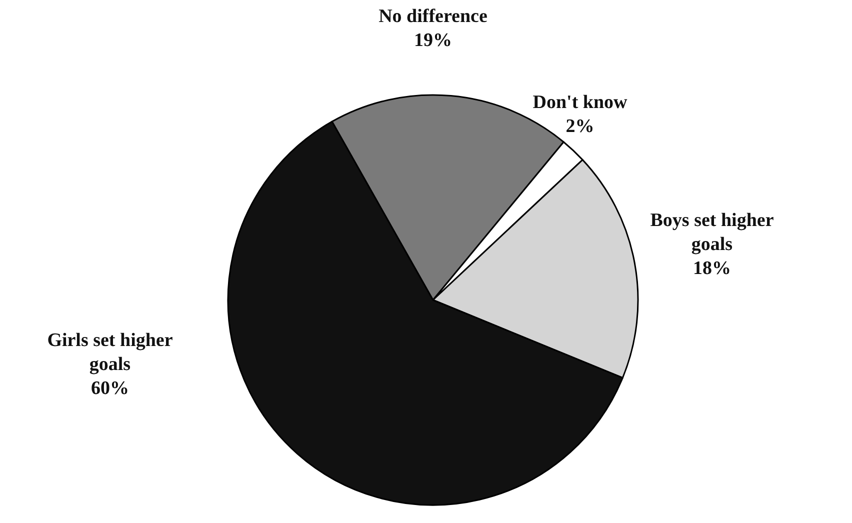 The width and height of the screenshot is (852, 523). I want to click on slice-label: No difference, so click(433, 16).